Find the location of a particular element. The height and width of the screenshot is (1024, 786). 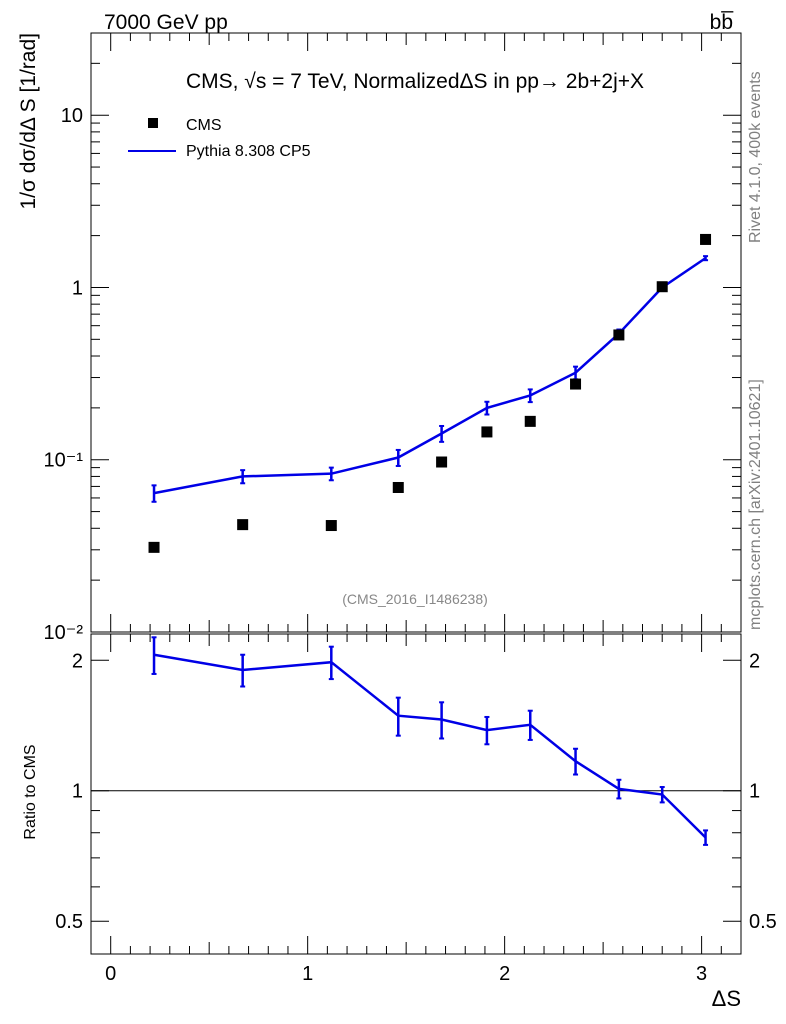

legend-marker-cms is located at coordinates (153, 123).